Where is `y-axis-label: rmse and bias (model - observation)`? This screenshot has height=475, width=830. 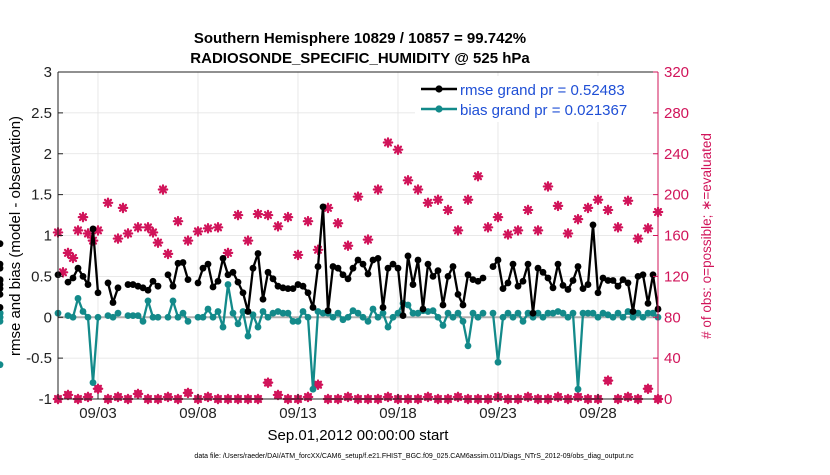
y-axis-label: rmse and bias (model - observation) is located at coordinates (15, 236).